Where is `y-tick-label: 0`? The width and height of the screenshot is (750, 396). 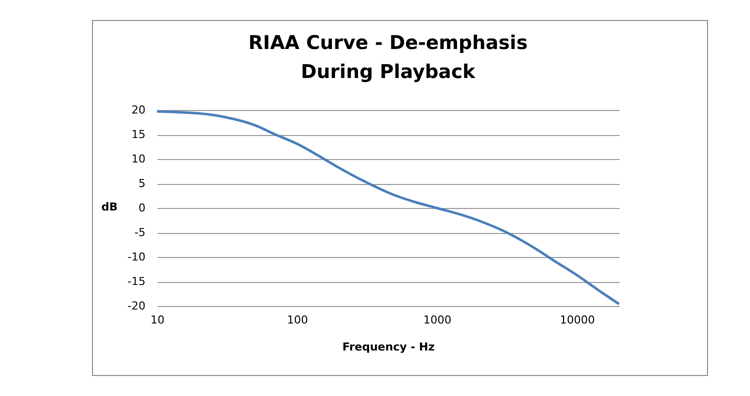
y-tick-label: 0 is located at coordinates (142, 208).